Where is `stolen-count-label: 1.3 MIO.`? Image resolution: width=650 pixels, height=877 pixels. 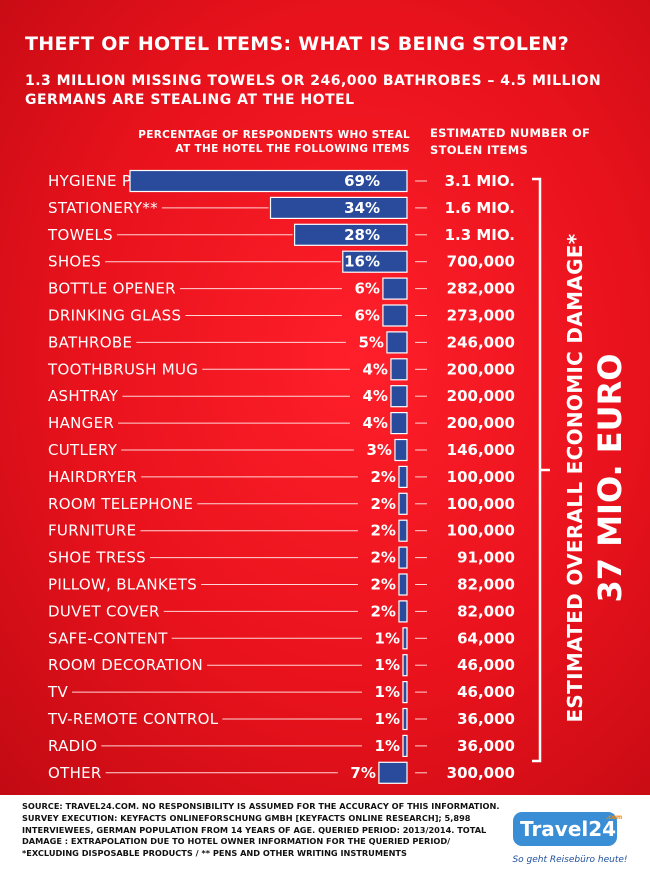
stolen-count-label: 1.3 MIO. is located at coordinates (480, 235).